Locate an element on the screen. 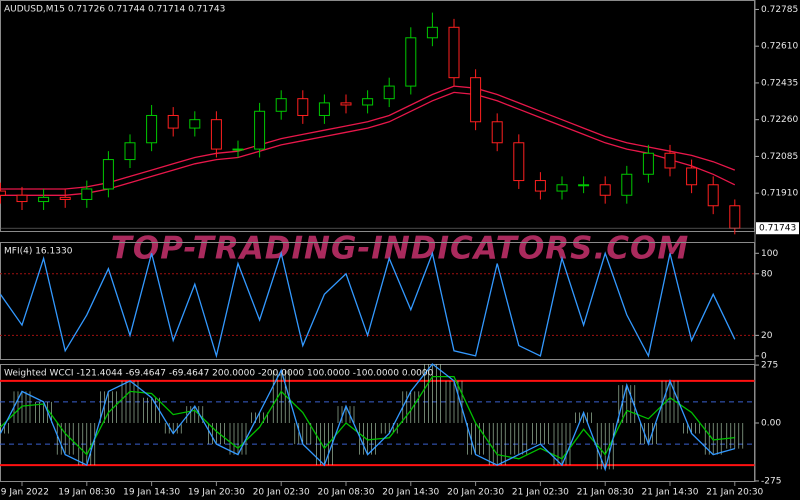 This screenshot has width=800, height=500. x-tick-label: 19 Jan 2022 is located at coordinates (24, 493).